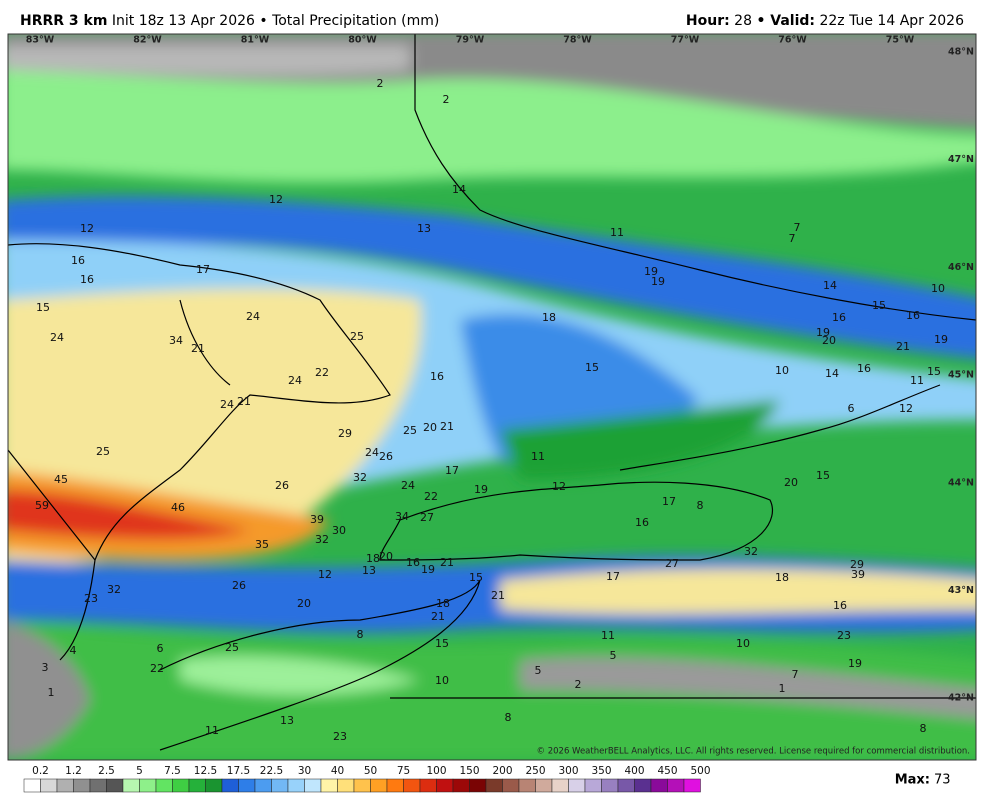 The height and width of the screenshot is (808, 984). Describe the element at coordinates (923, 728) in the screenshot. I see `precip-value: 8` at that location.